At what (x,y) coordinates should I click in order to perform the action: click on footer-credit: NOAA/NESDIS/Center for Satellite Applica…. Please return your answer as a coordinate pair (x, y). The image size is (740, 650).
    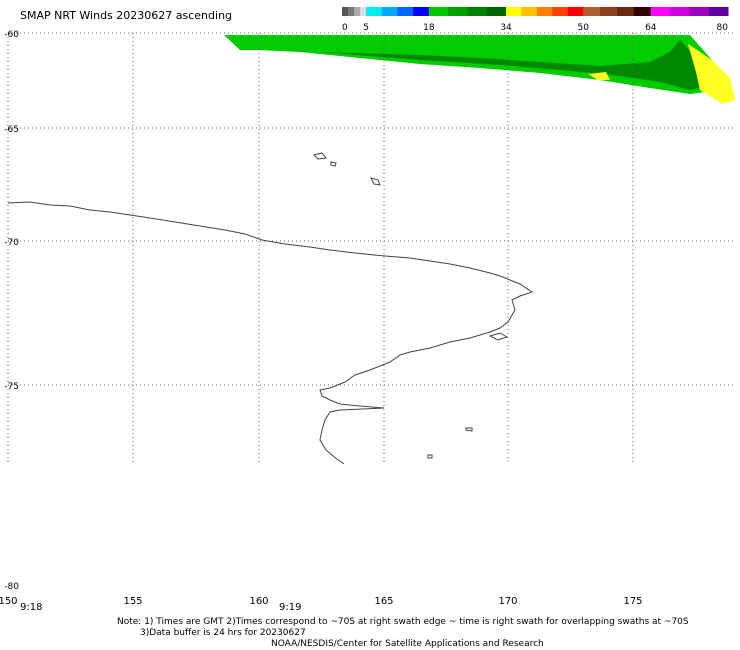
    Looking at the image, I should click on (407, 644).